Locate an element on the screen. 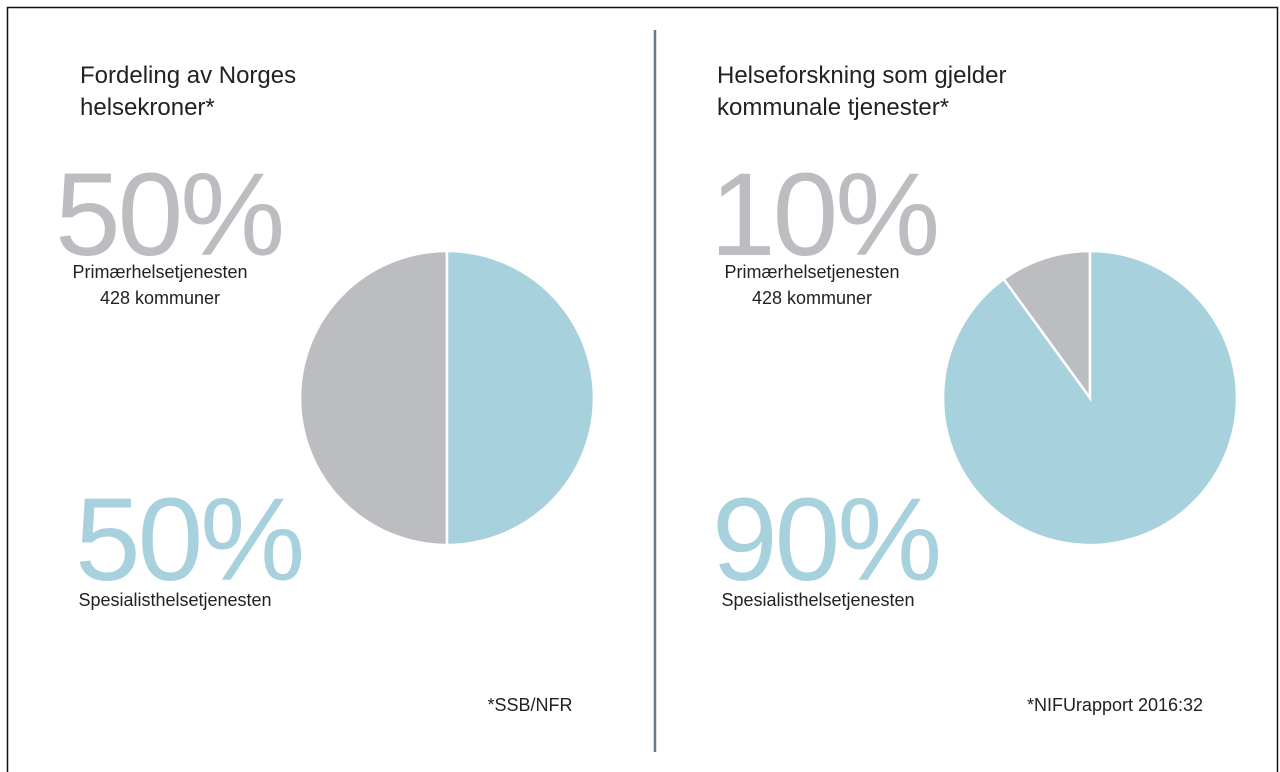  panel-title: Fordeling av Norges is located at coordinates (188, 75).